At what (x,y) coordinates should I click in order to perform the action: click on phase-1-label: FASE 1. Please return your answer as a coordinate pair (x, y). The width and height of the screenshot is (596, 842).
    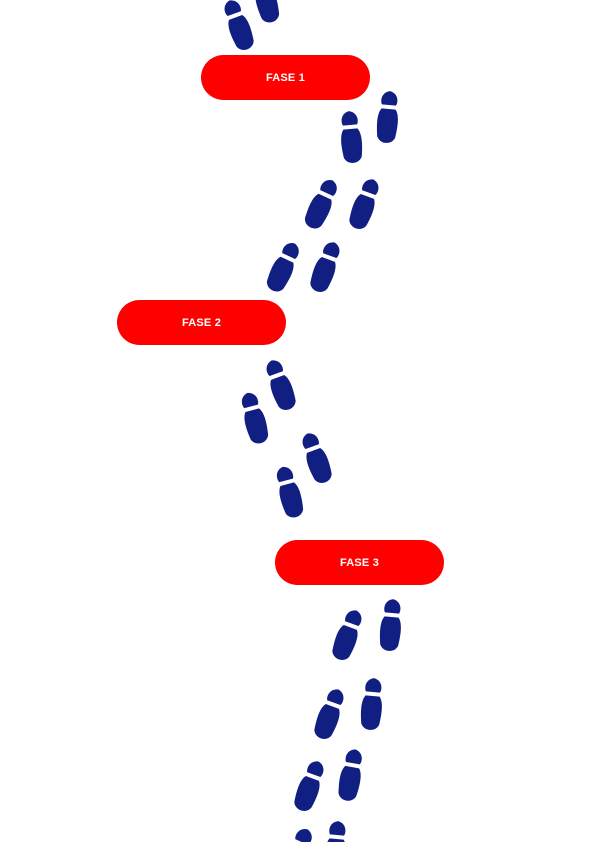
    Looking at the image, I should click on (285, 77).